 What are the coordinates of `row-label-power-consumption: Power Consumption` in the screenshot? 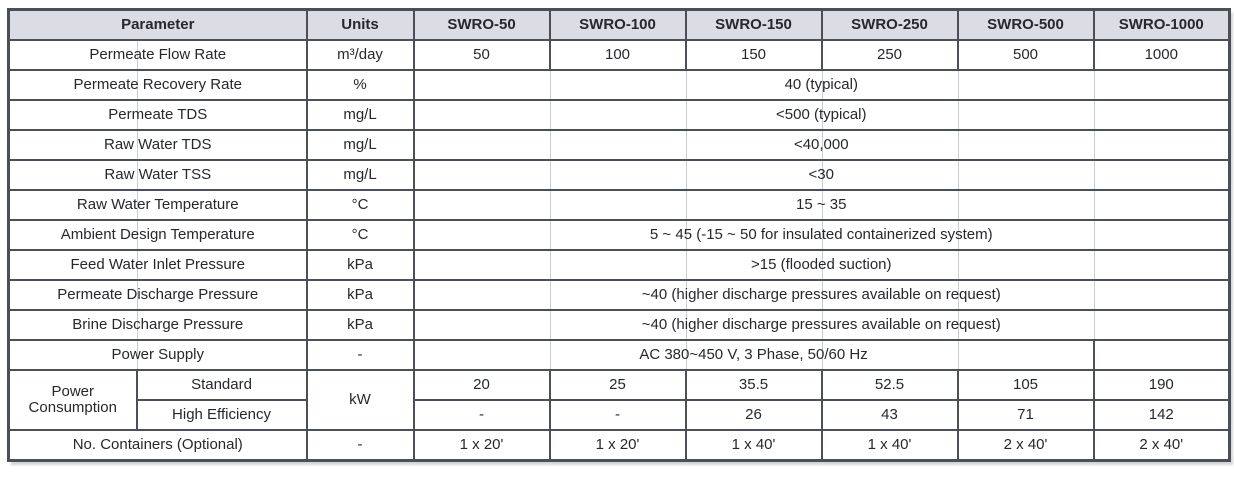 It's located at (72, 400).